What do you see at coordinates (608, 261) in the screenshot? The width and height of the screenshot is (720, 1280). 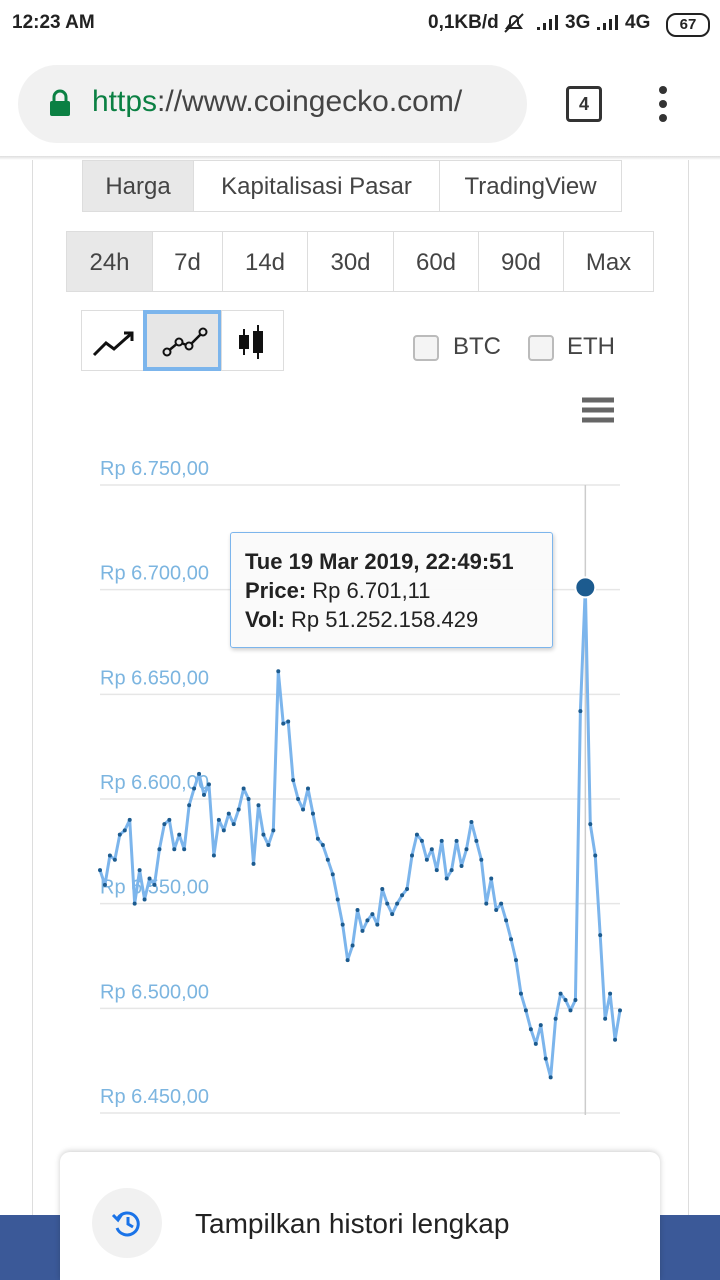 I see `range-button: Max` at bounding box center [608, 261].